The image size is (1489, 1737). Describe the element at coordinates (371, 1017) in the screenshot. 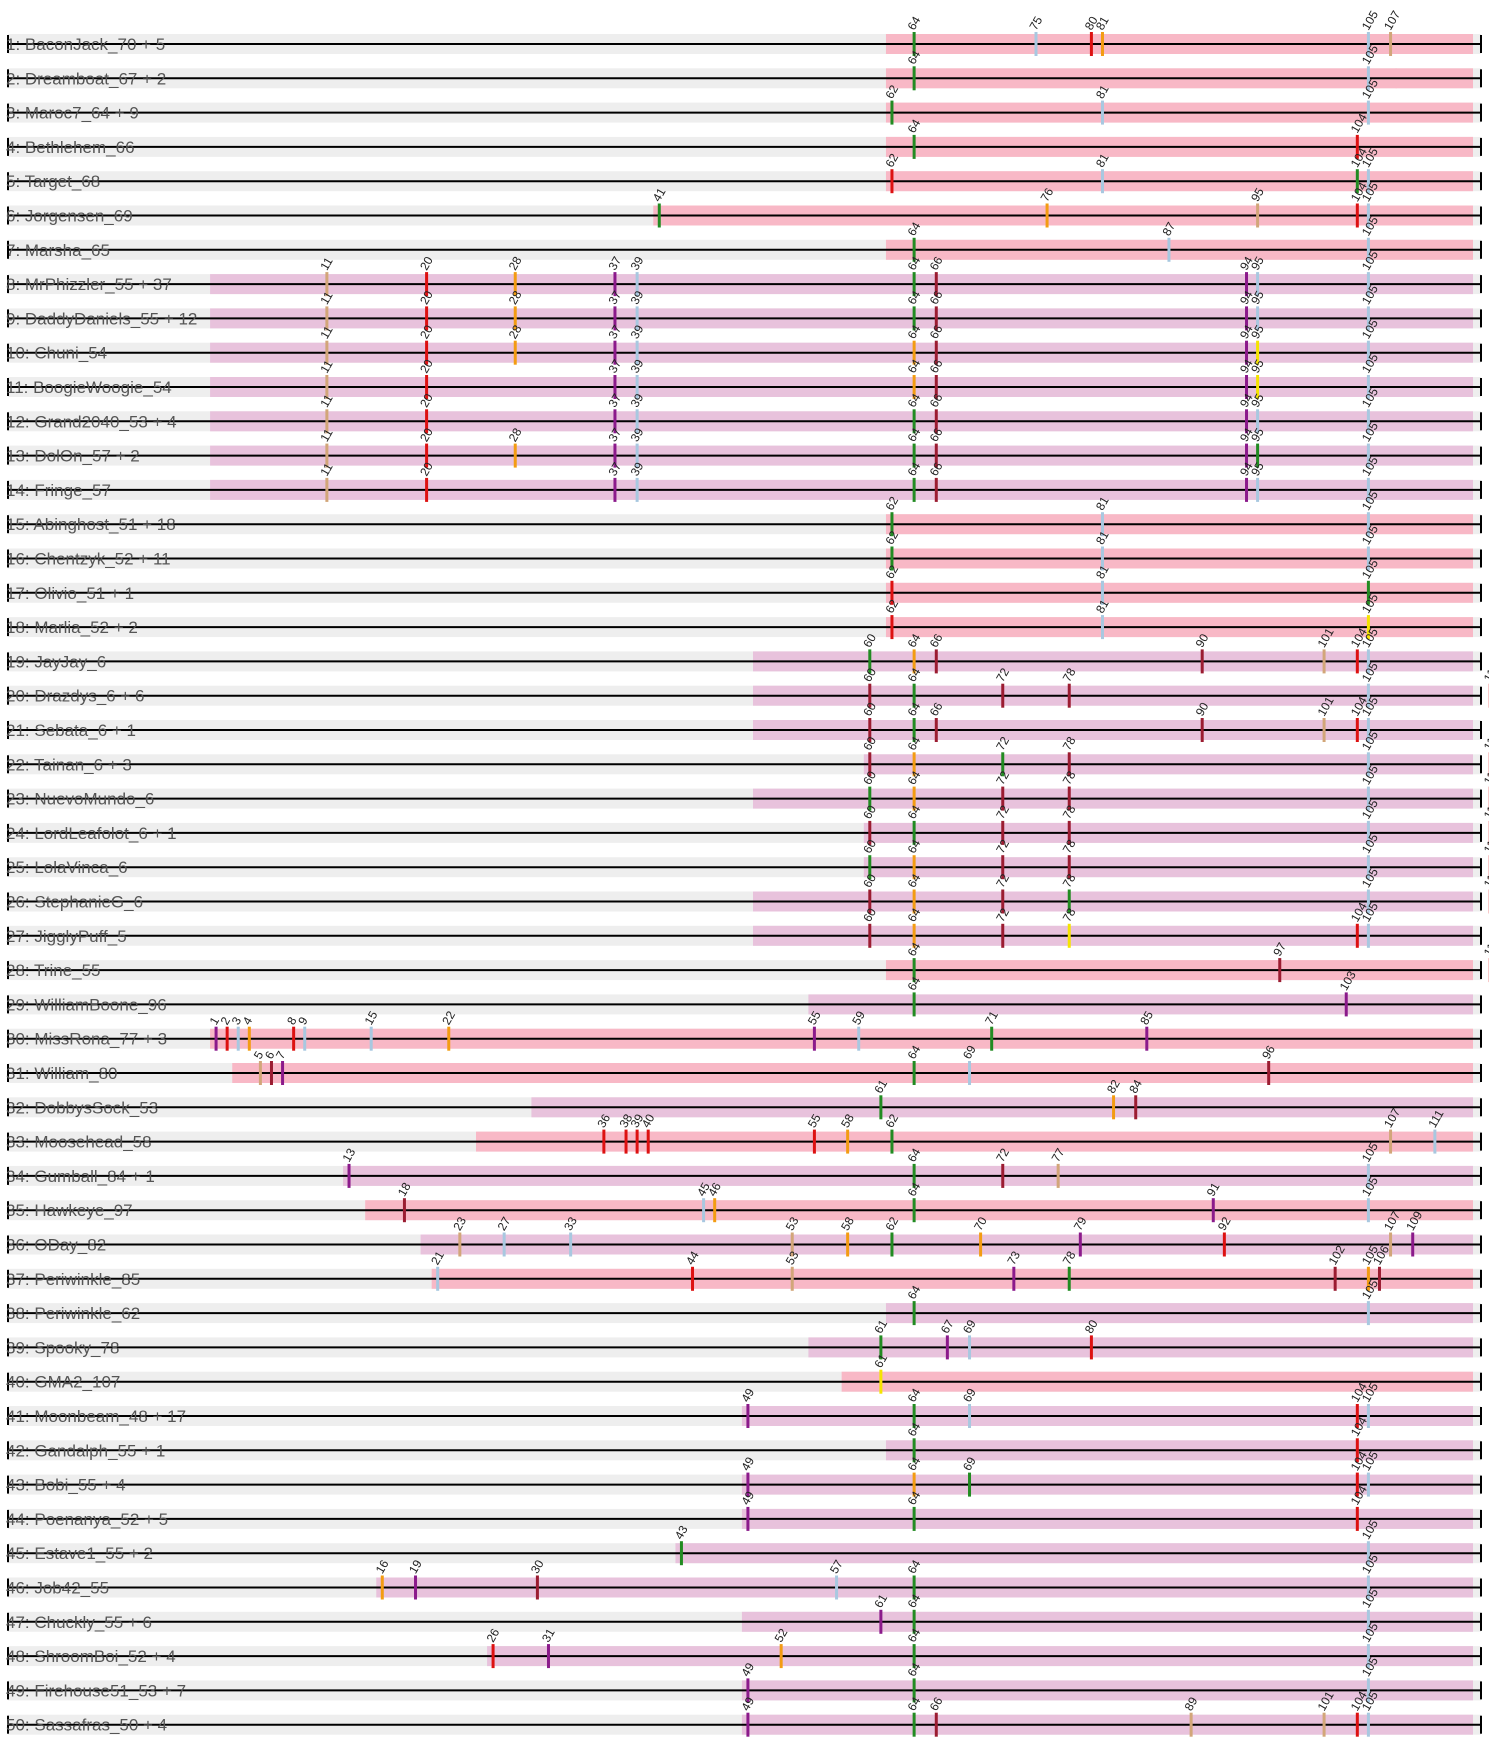

I see `site-label: 15` at that location.